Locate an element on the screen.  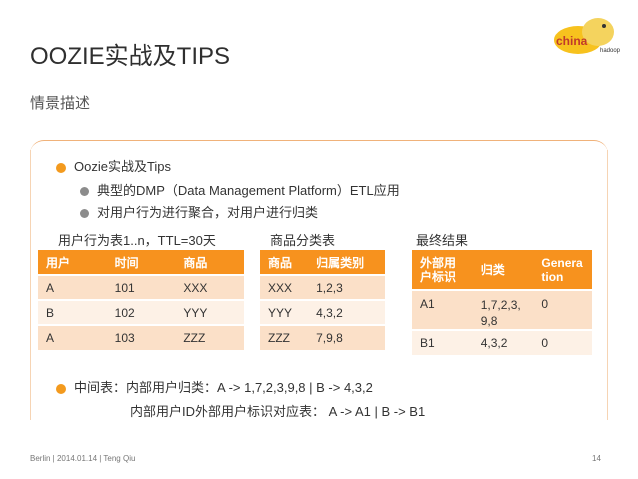
table-header-row: 商品 归属类别 is located at coordinates (322, 262).